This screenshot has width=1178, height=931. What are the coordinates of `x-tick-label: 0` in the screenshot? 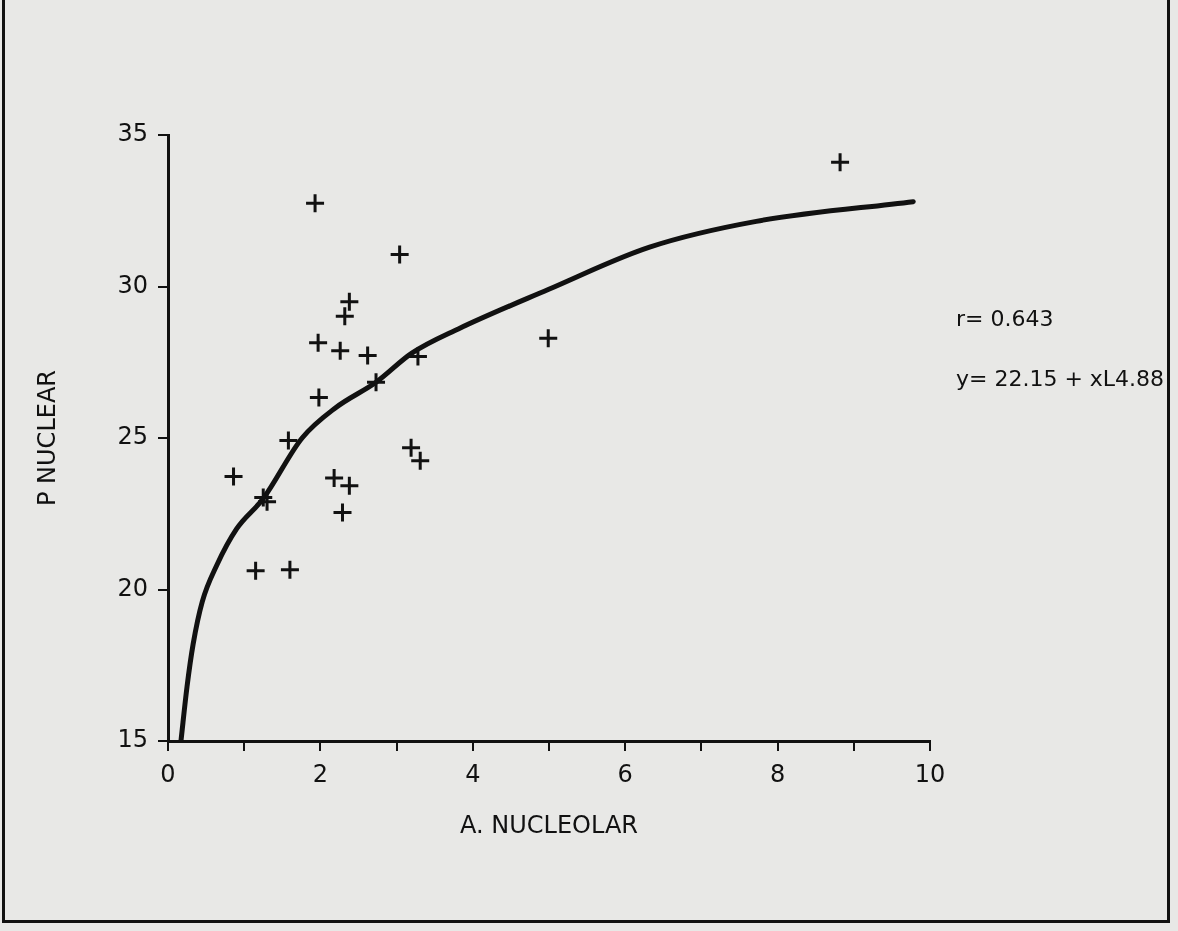 It's located at (168, 773).